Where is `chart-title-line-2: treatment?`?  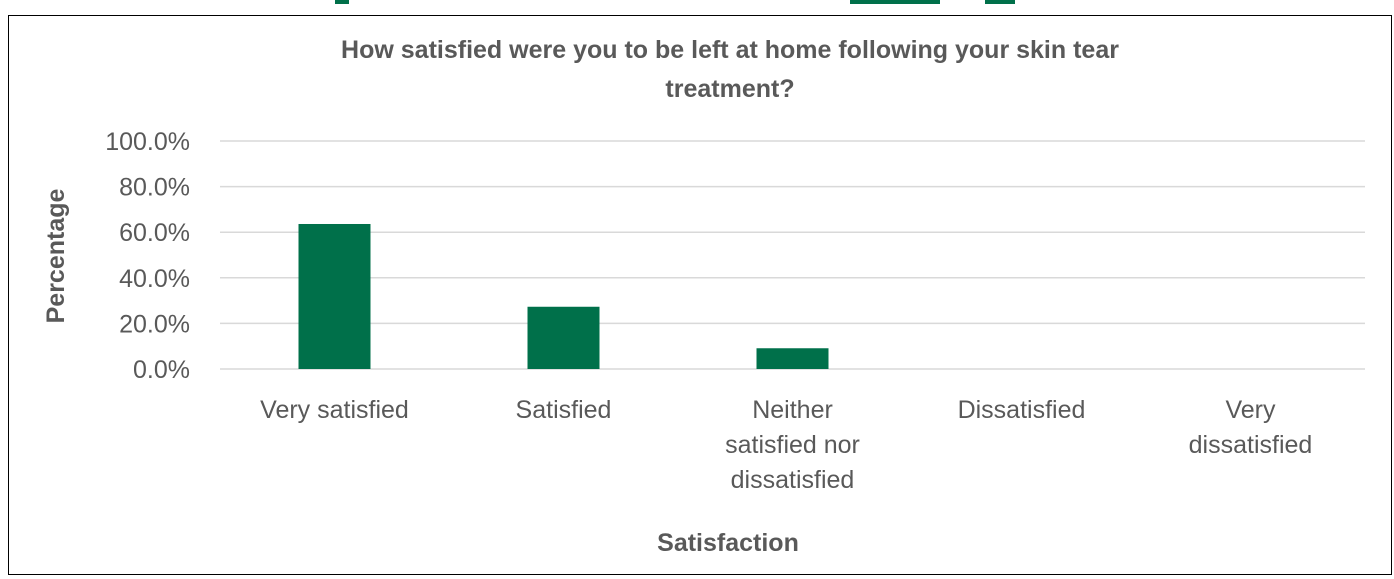
chart-title-line-2: treatment? is located at coordinates (729, 89).